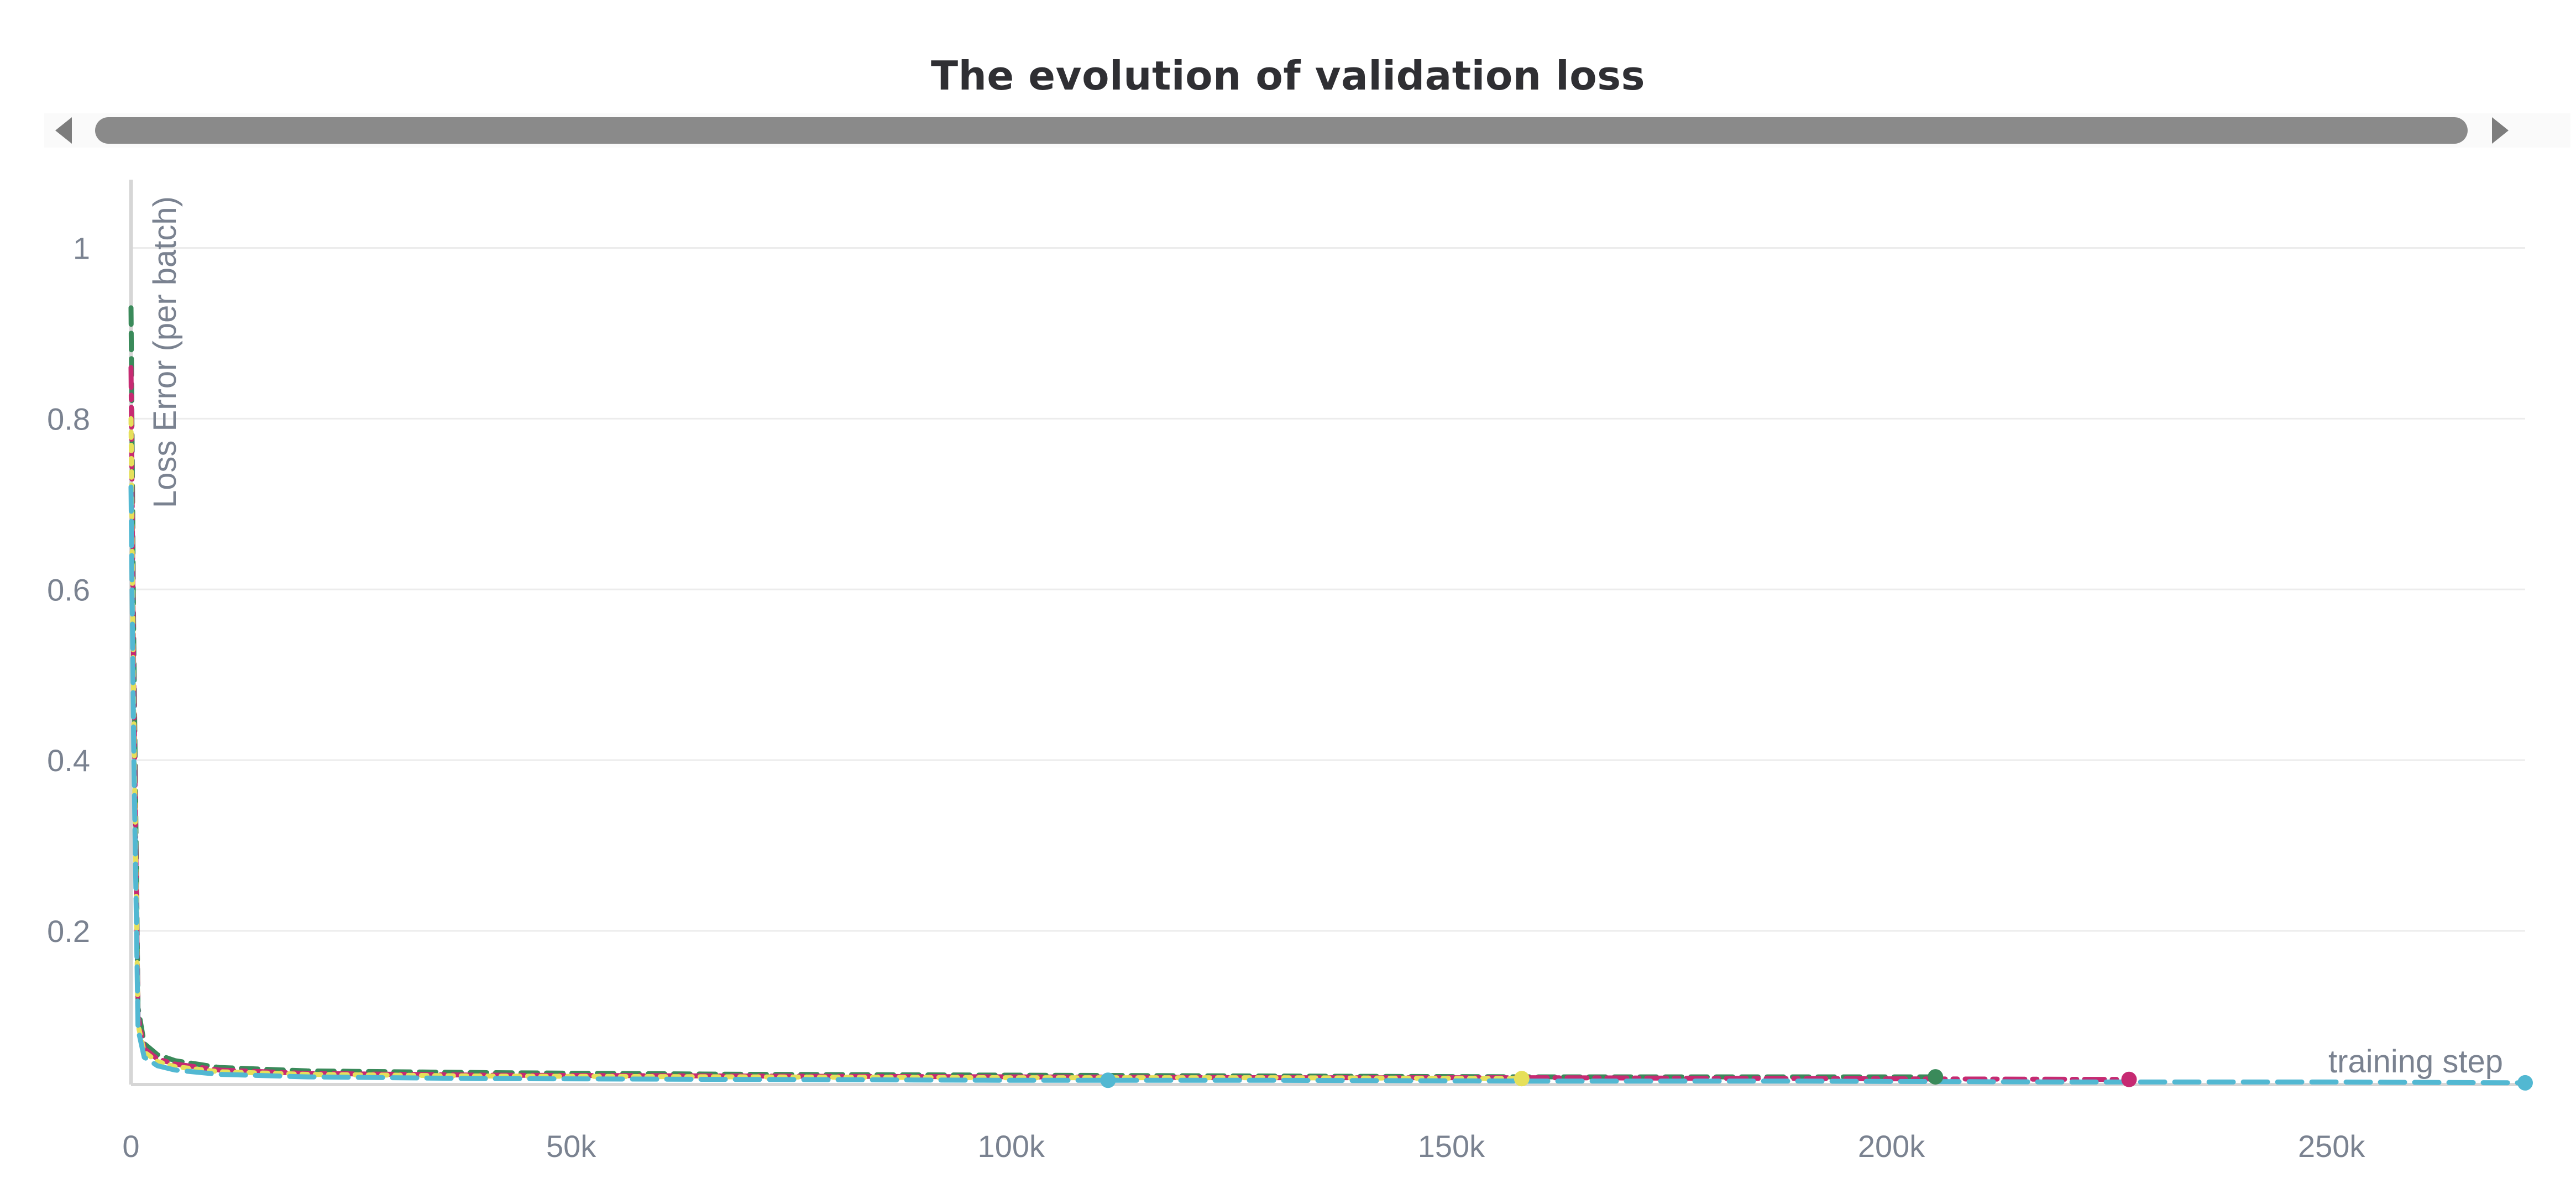 Image resolution: width=2576 pixels, height=1194 pixels. What do you see at coordinates (68, 932) in the screenshot?
I see `y-tick-label: 0.2` at bounding box center [68, 932].